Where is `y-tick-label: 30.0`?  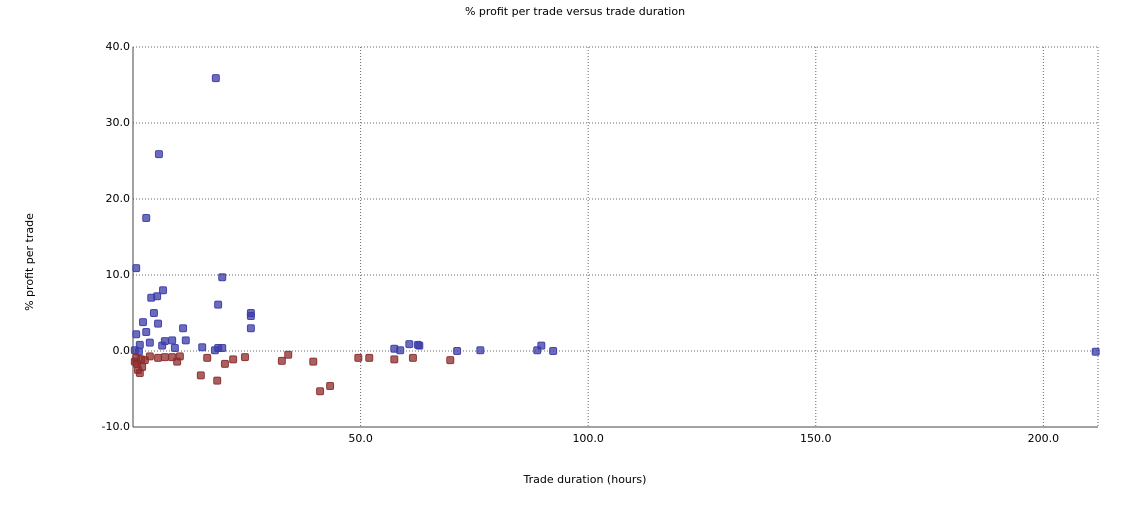
y-tick-label: 30.0 is located at coordinates (118, 122).